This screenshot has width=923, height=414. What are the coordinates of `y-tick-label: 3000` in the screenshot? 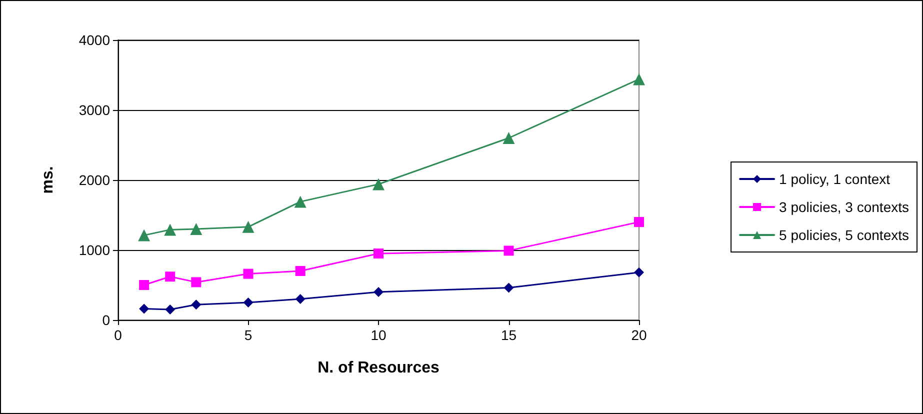 It's located at (94, 110).